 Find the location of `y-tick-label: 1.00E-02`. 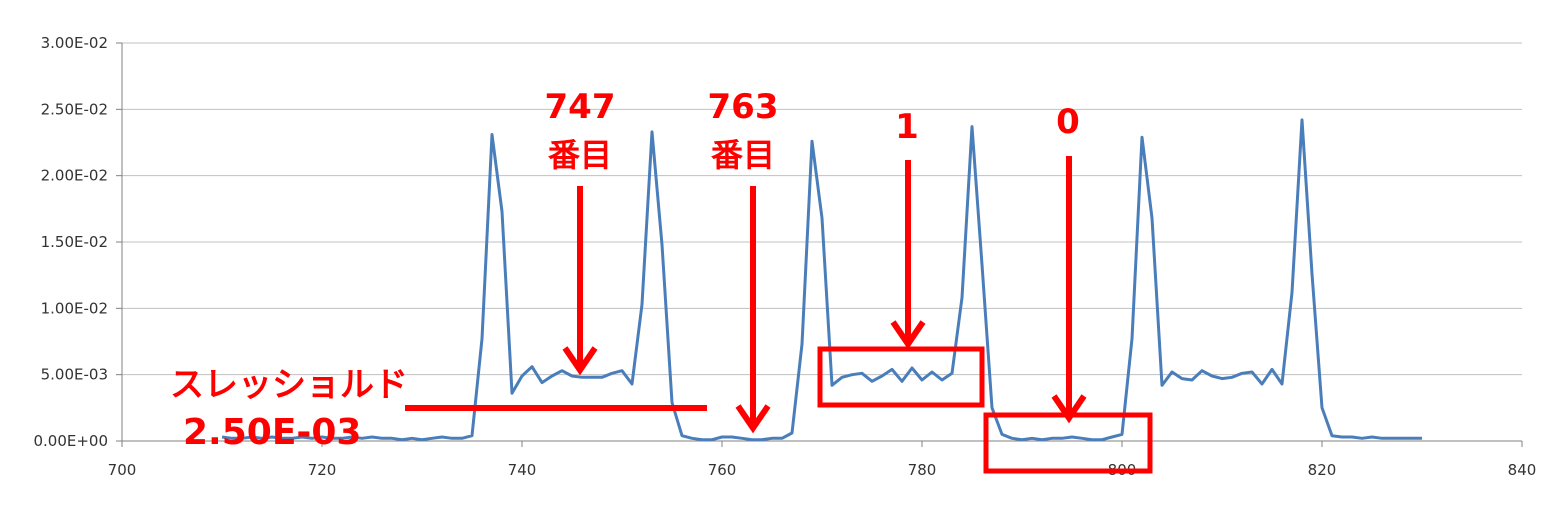

y-tick-label: 1.00E-02 is located at coordinates (74, 308).